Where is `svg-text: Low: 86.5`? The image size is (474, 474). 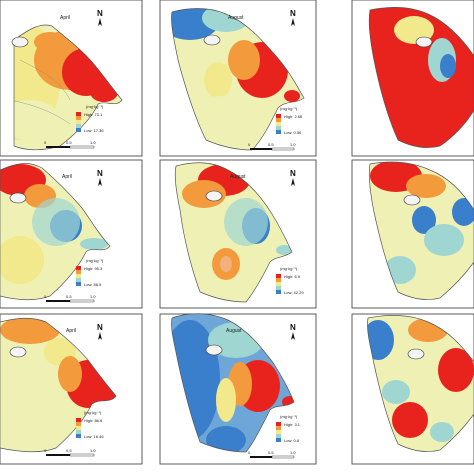
svg-text: Low: 86.5 is located at coordinates (93, 284).